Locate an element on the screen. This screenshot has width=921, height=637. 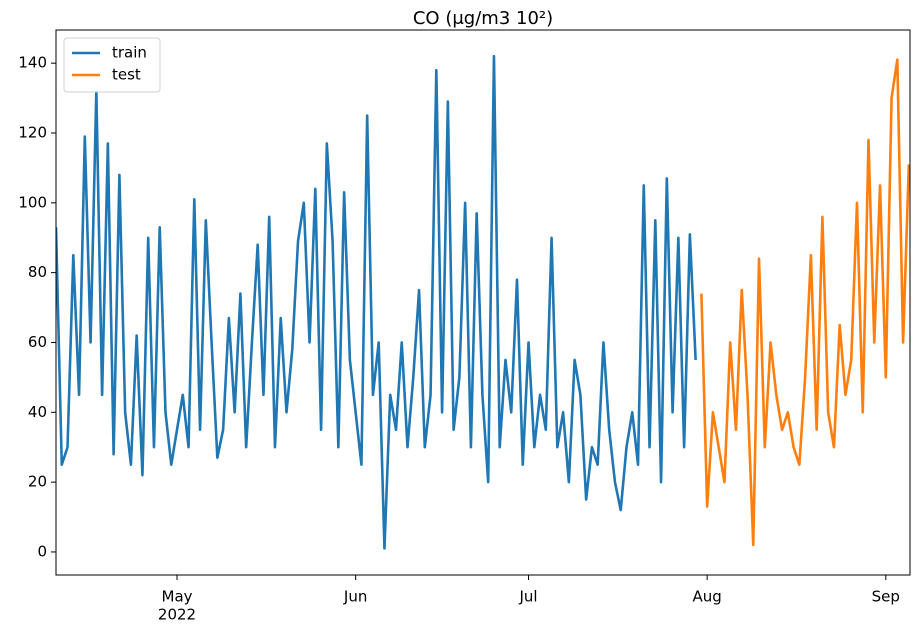
legend: train test is located at coordinates (112, 65).